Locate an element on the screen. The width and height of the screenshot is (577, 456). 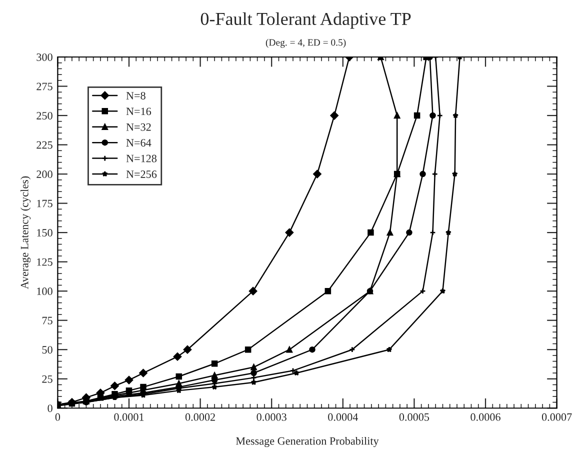
legend-label: N=16 is located at coordinates (139, 112).